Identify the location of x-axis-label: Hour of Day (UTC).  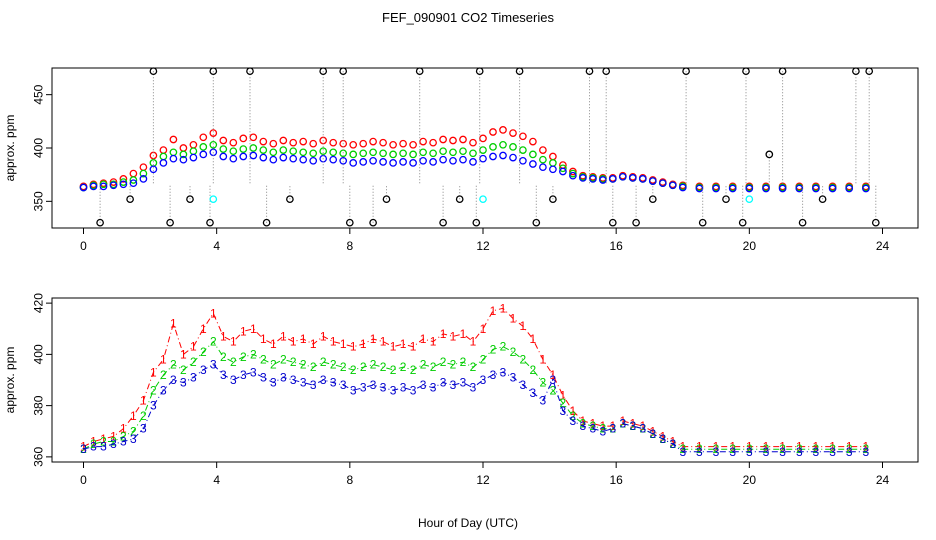
(468, 523).